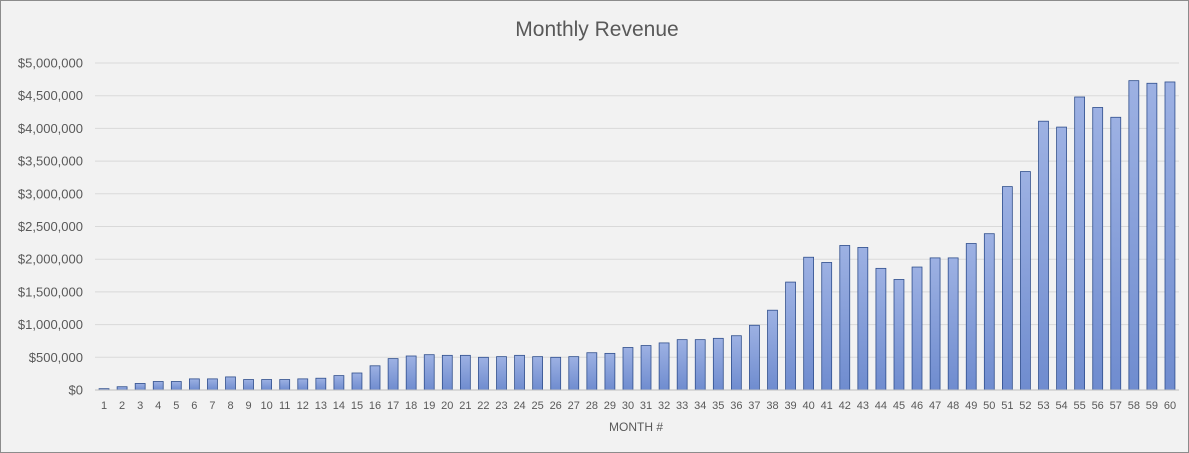 The width and height of the screenshot is (1189, 453). I want to click on y-tick-label: $1,000,000, so click(50, 324).